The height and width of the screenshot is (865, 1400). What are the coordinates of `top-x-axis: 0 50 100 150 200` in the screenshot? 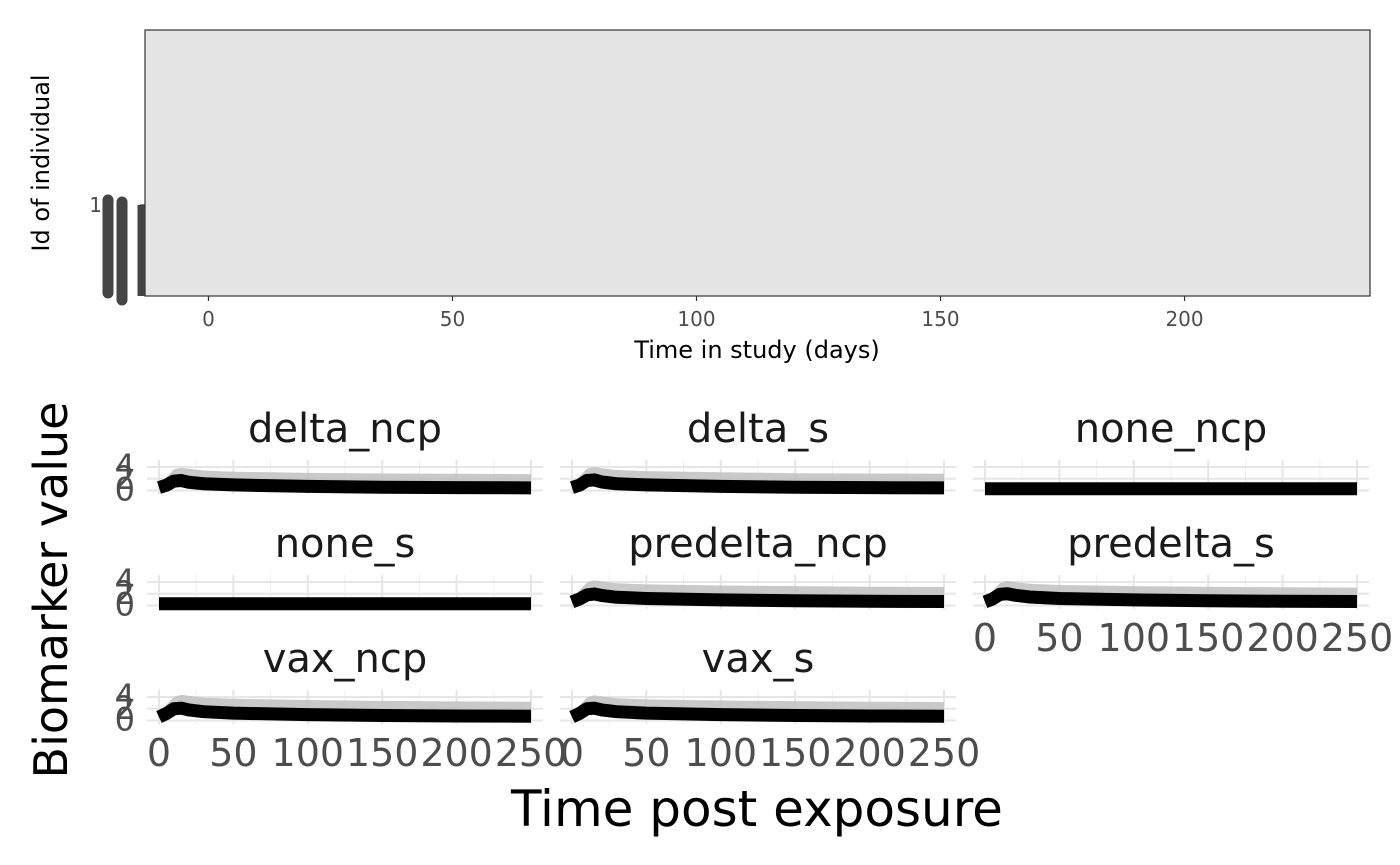 It's located at (703, 313).